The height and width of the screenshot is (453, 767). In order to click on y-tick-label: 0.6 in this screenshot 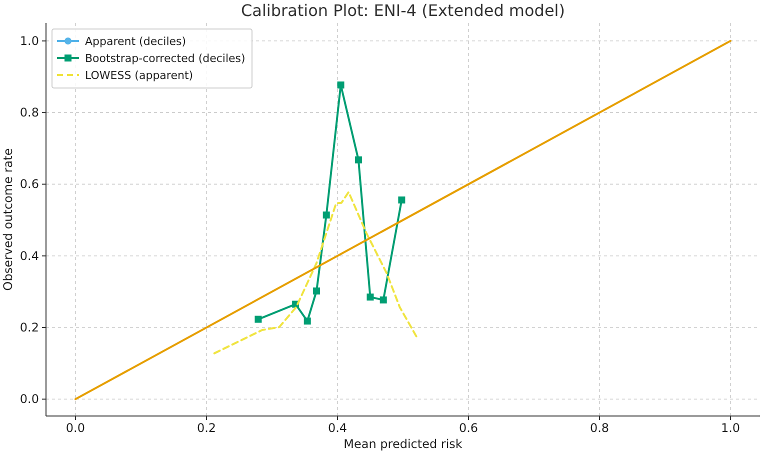, I will do `click(29, 184)`.